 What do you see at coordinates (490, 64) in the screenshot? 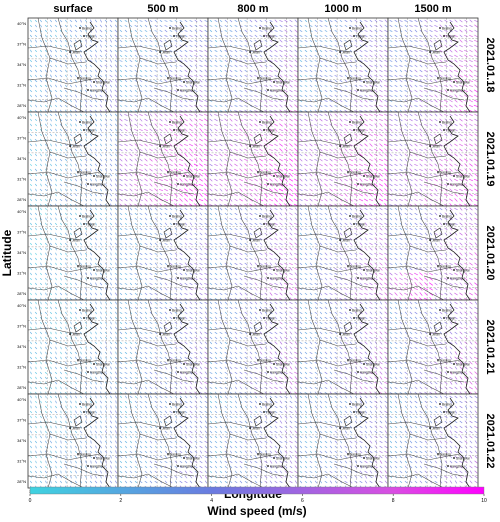
I see `row-label-20210118: 2021.01.18` at bounding box center [490, 64].